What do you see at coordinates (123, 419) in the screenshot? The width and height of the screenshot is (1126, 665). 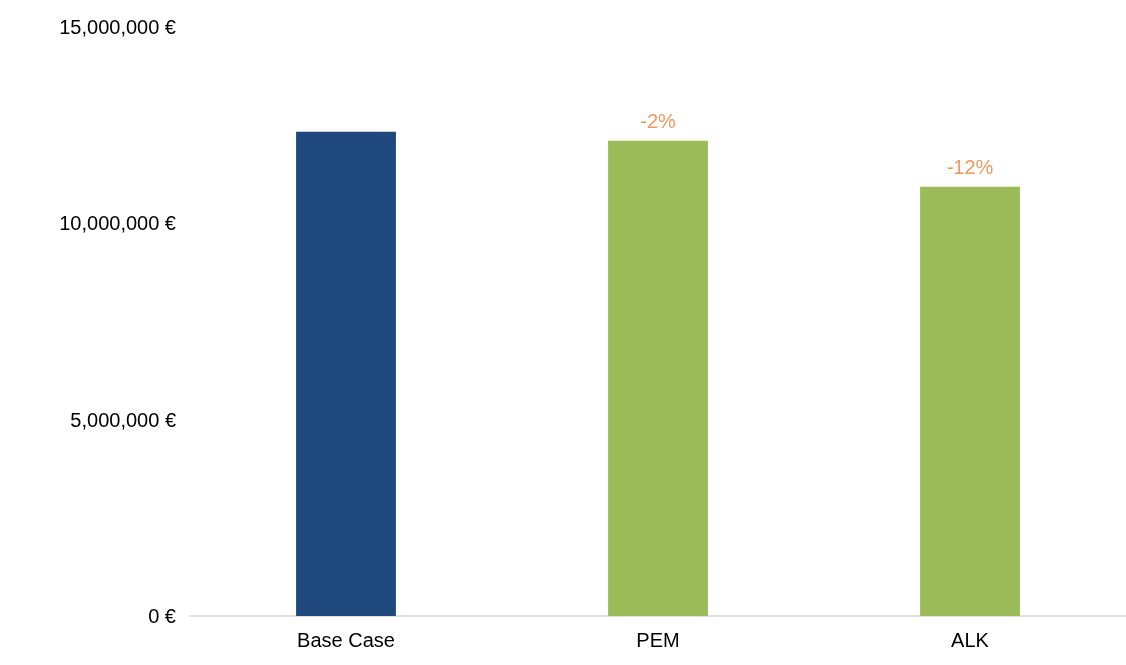 I see `y-tick-label: 5,000,000 €` at bounding box center [123, 419].